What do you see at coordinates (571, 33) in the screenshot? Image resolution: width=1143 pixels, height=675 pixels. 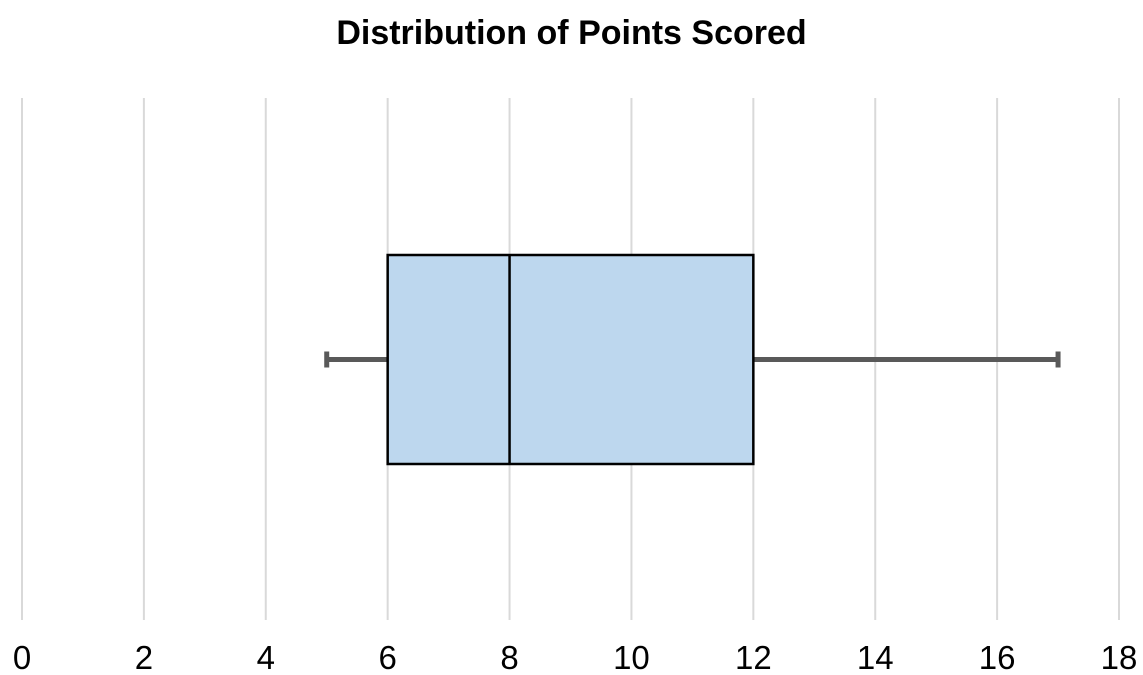 I see `chart-title: Distribution of Points Scored` at bounding box center [571, 33].